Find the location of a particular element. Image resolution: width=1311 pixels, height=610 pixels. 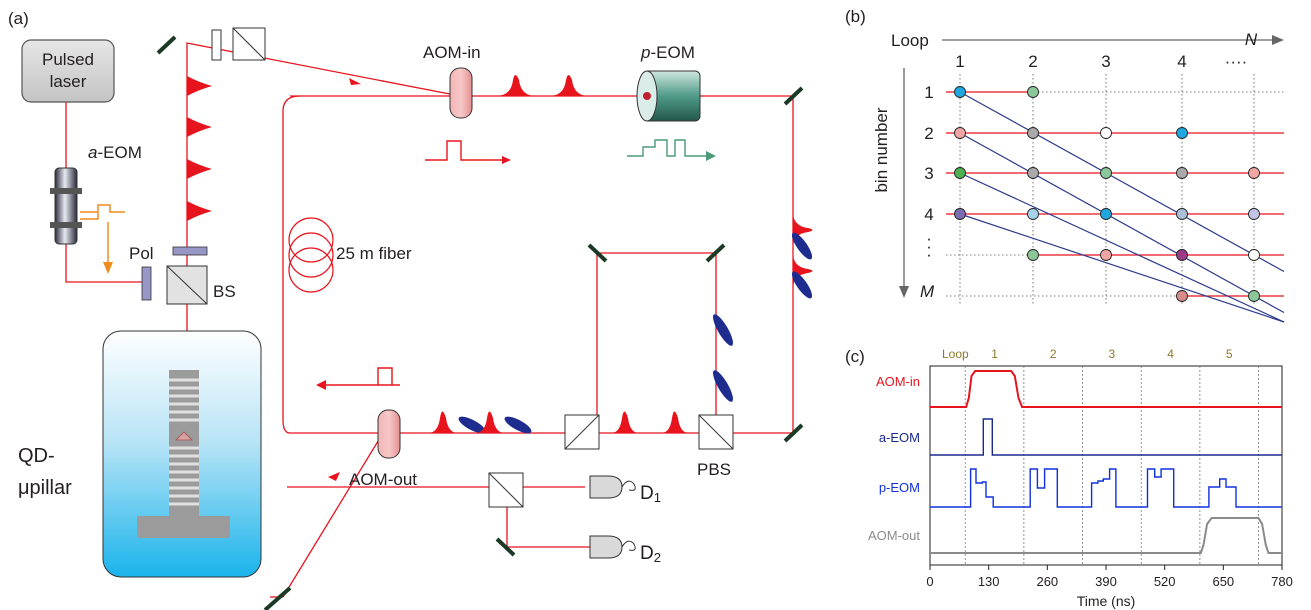

trace-aom-in is located at coordinates (1106, 389).